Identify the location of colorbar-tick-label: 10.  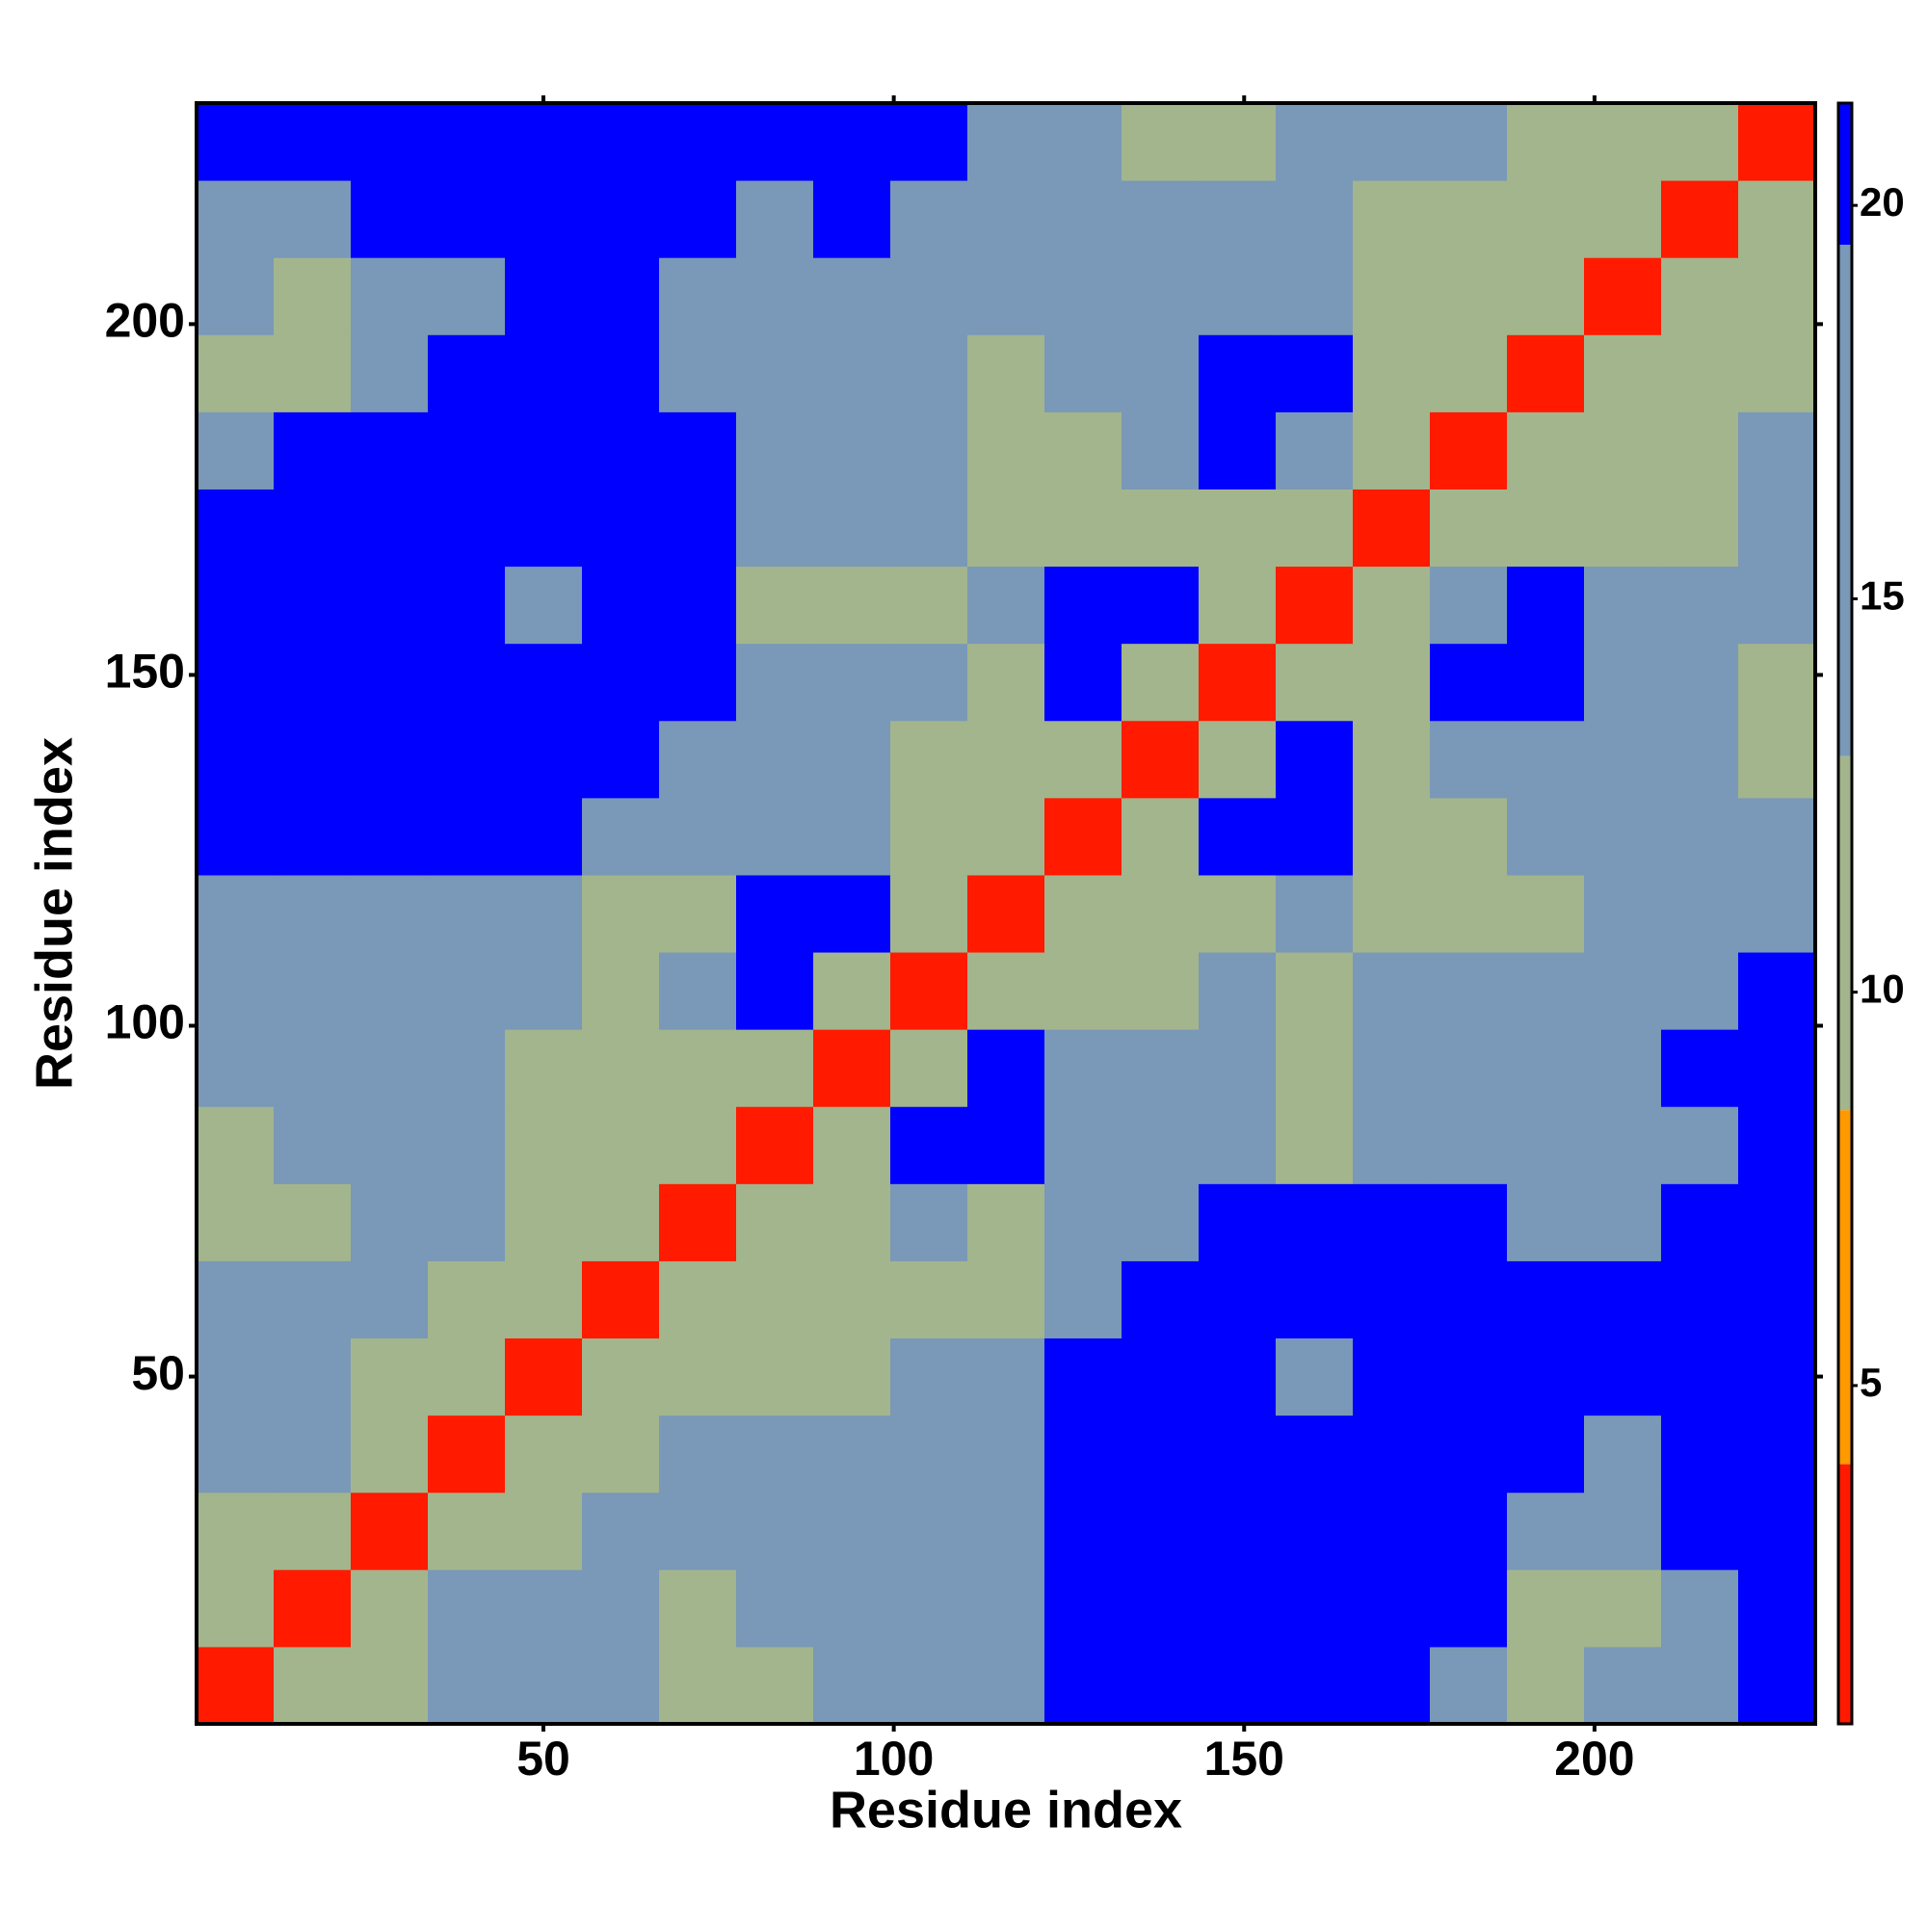
(1882, 989).